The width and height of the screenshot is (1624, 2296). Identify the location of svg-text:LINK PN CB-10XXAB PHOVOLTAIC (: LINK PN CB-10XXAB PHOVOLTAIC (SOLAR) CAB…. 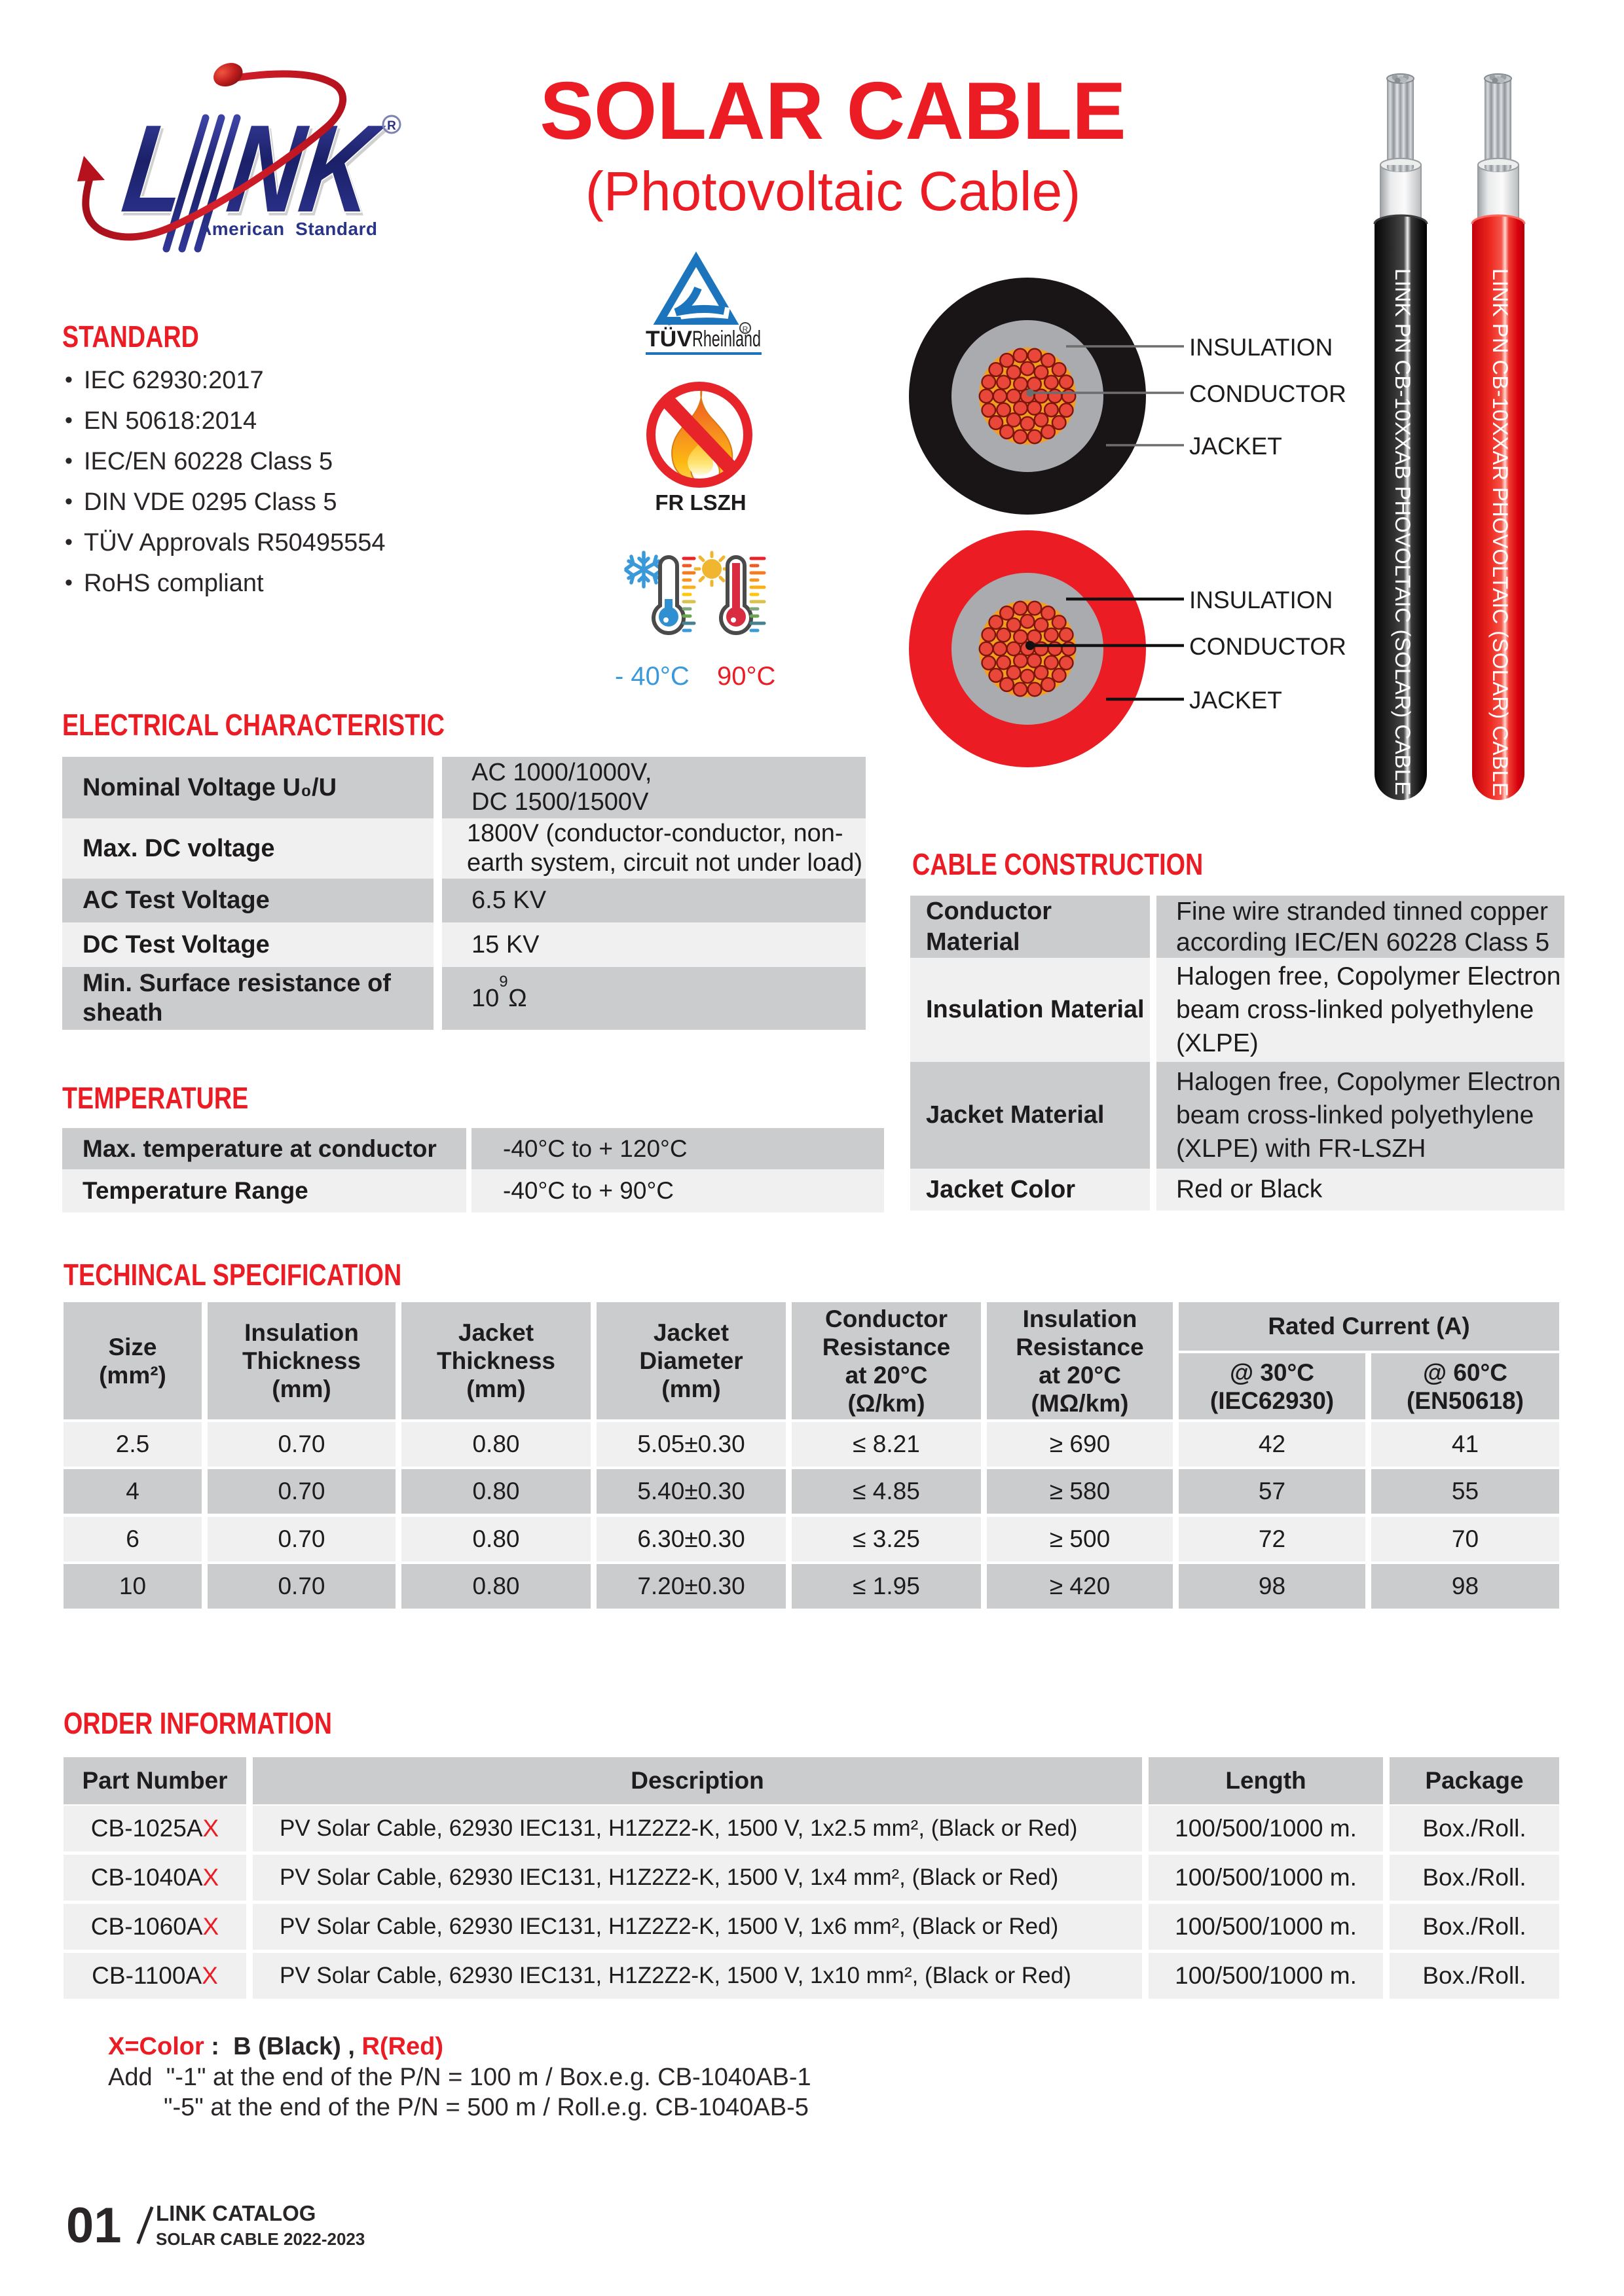
(1402, 531).